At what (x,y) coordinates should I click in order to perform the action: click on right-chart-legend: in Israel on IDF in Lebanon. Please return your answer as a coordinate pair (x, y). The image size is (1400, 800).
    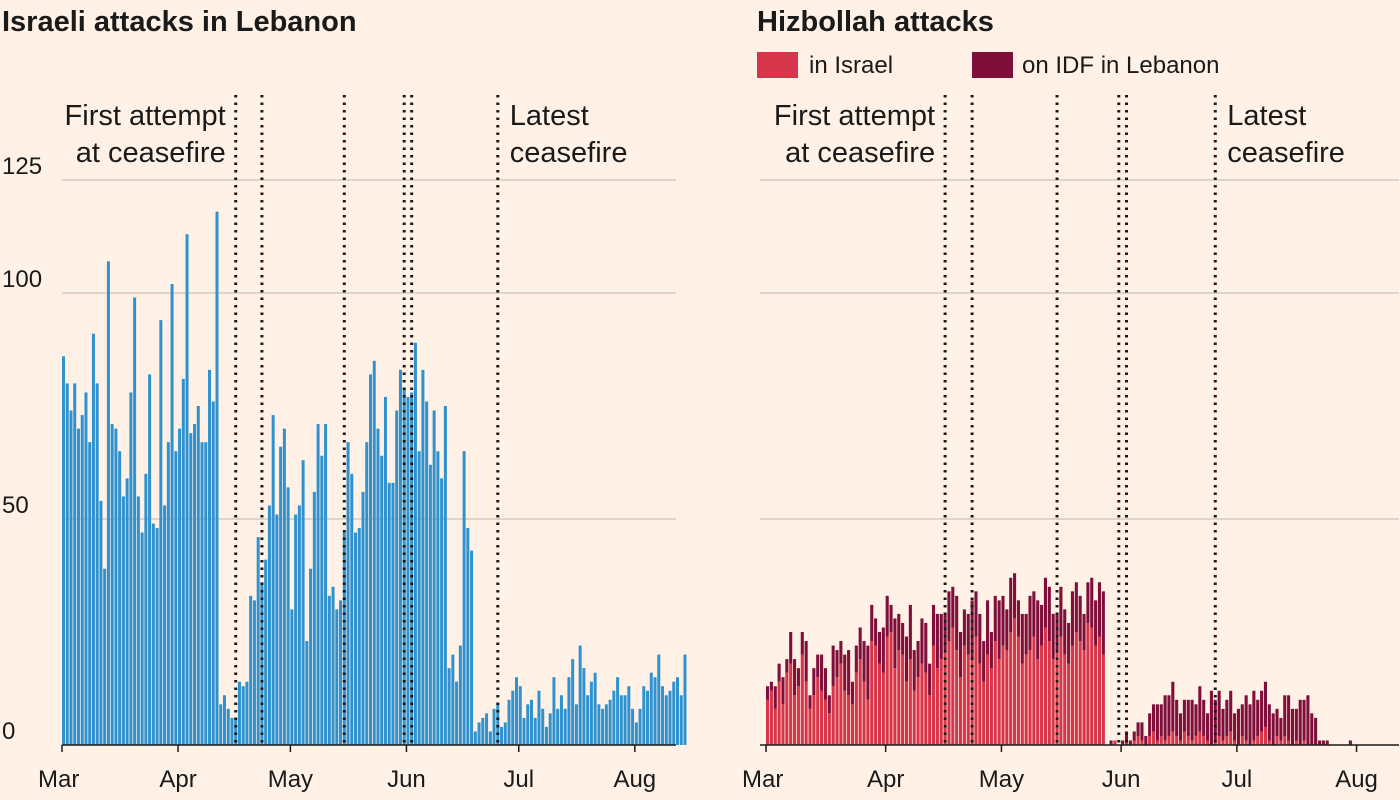
    Looking at the image, I should click on (988, 65).